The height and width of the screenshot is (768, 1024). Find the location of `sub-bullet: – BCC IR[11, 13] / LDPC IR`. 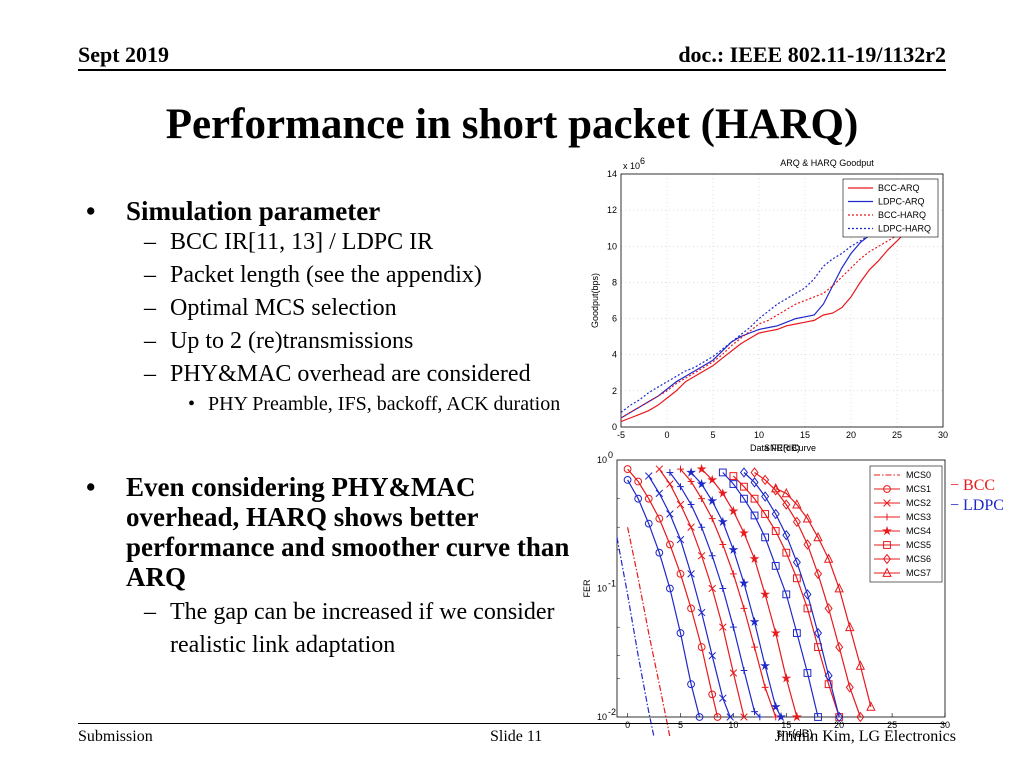

sub-bullet: – BCC IR[11, 13] / LDPC IR is located at coordinates (328, 242).